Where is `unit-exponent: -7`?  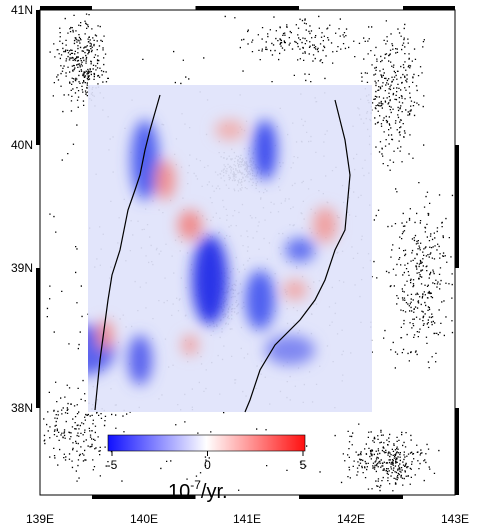
unit-exponent: -7 is located at coordinates (195, 485).